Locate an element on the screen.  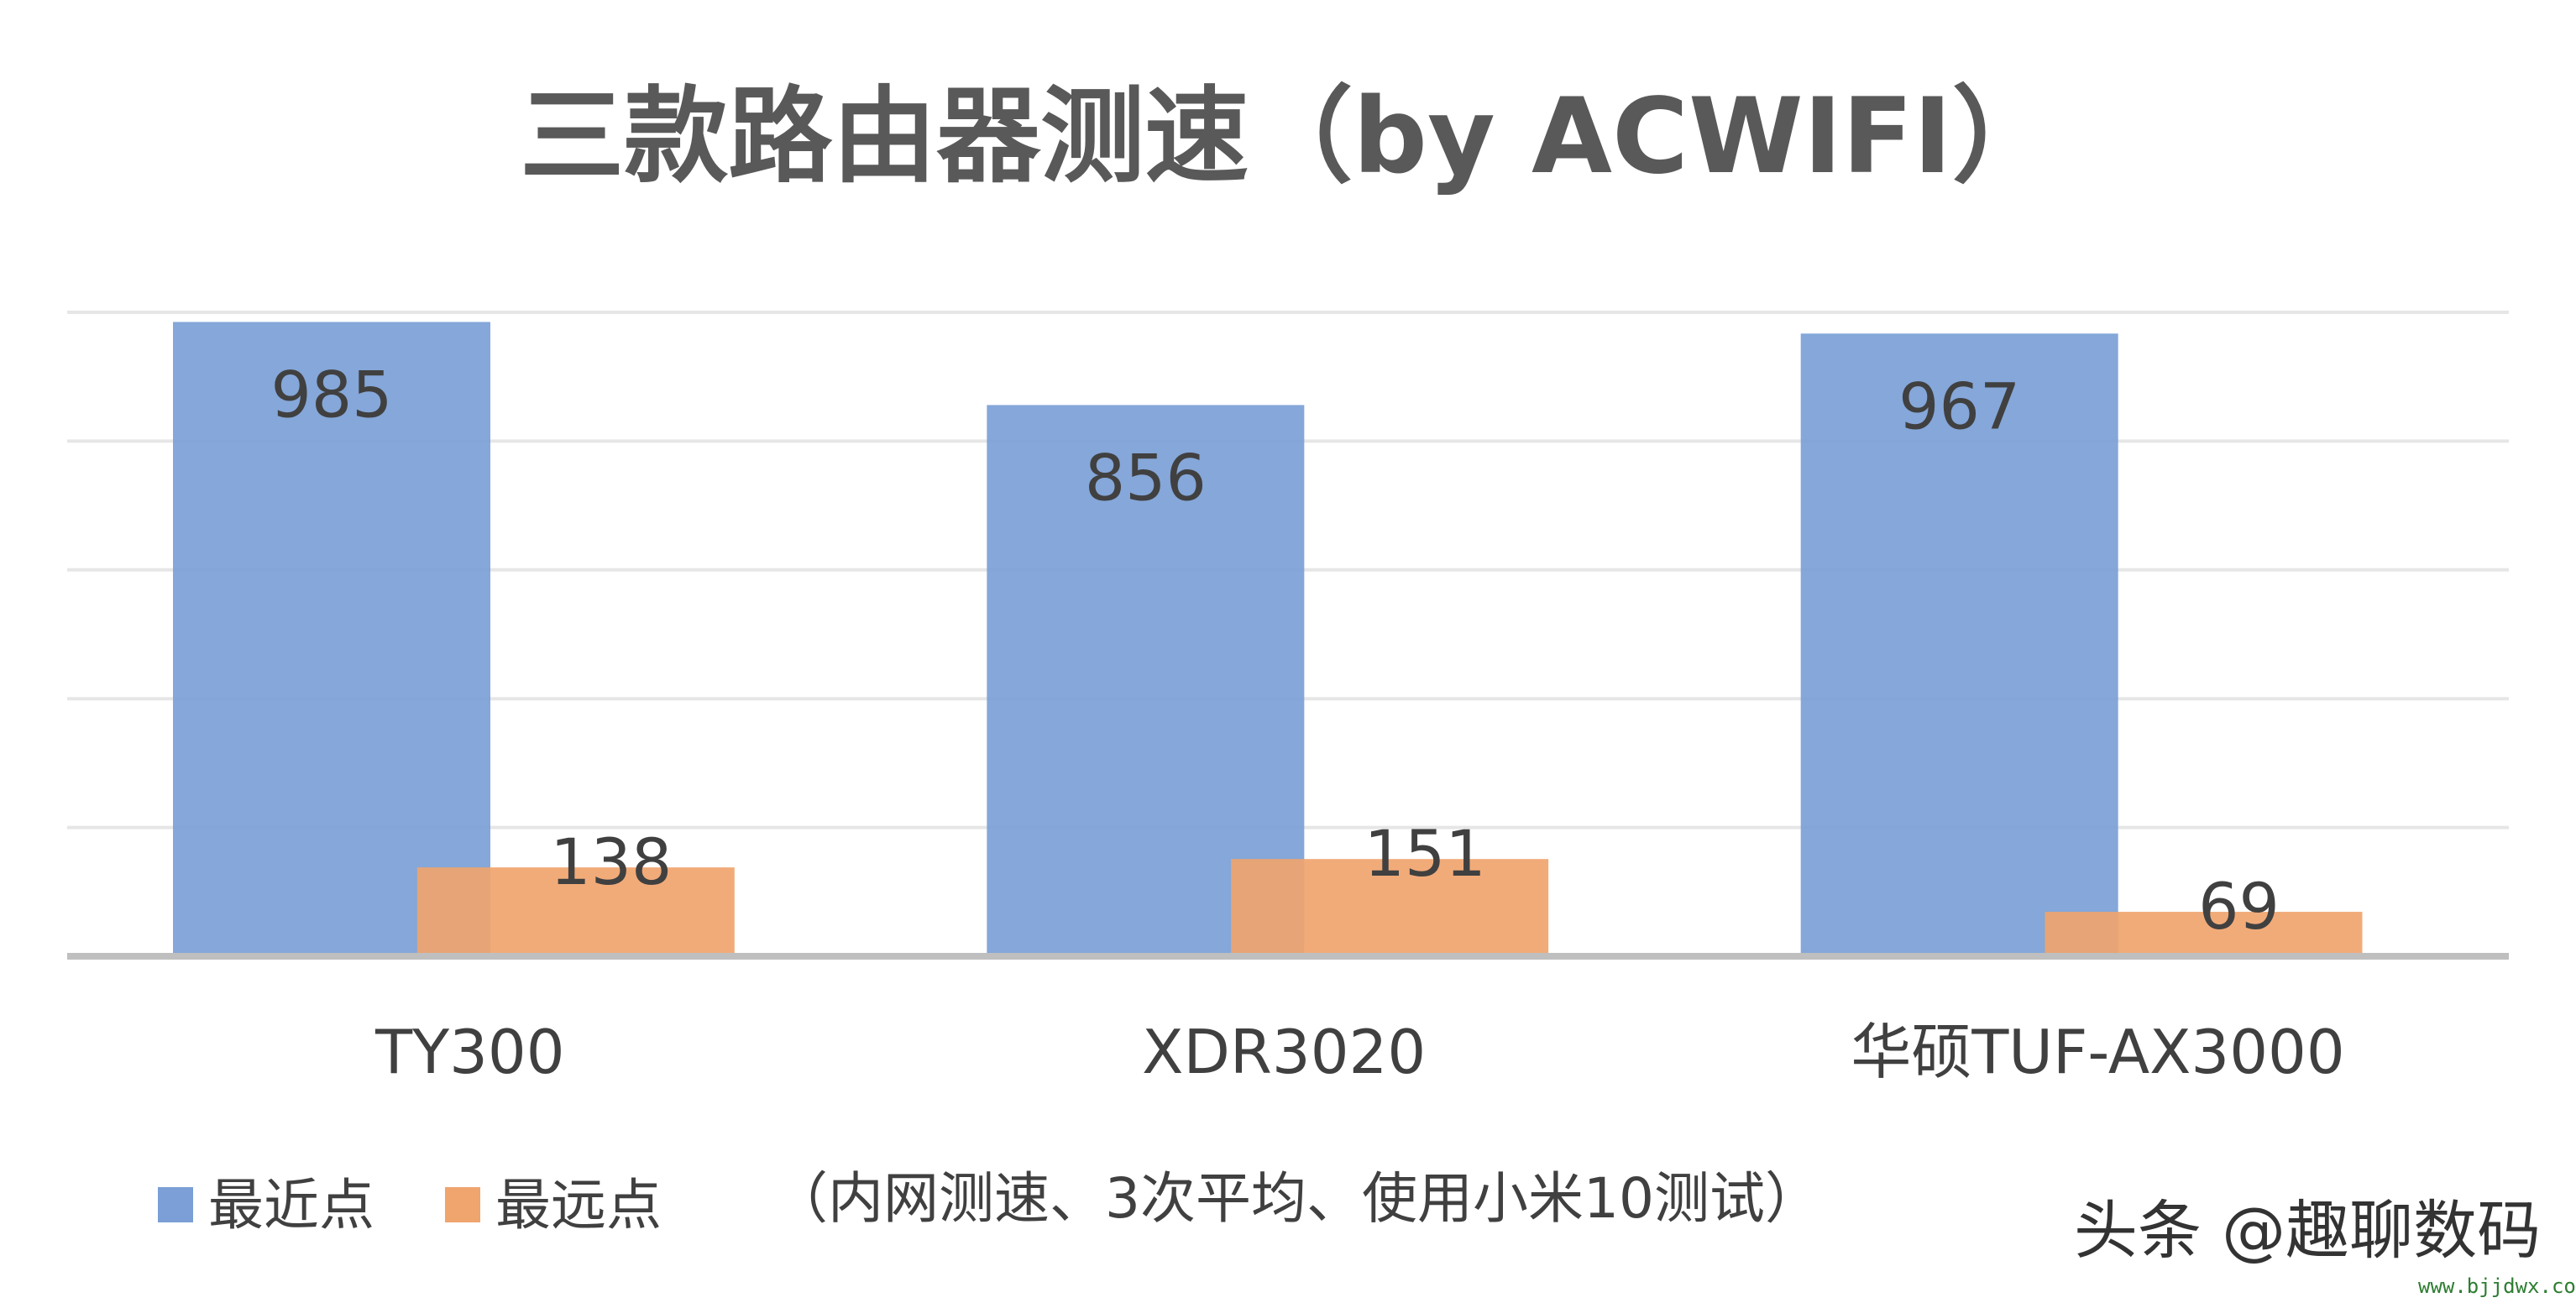
watermark-site: www.bjjdwx.com is located at coordinates (2497, 1286).